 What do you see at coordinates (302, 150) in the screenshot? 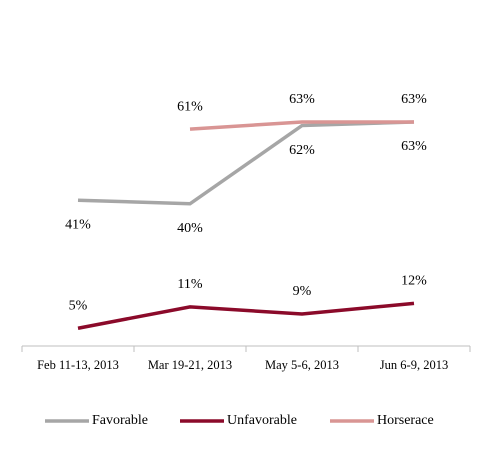
I see `data-label: 62%` at bounding box center [302, 150].